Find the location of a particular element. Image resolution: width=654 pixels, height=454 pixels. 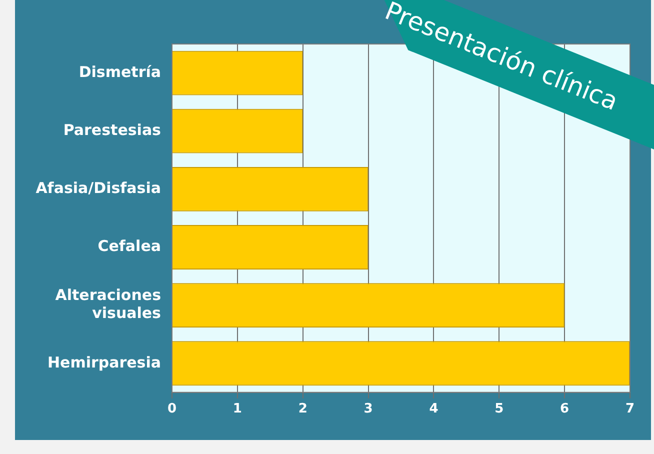

x-tick-label: 6 is located at coordinates (565, 409).